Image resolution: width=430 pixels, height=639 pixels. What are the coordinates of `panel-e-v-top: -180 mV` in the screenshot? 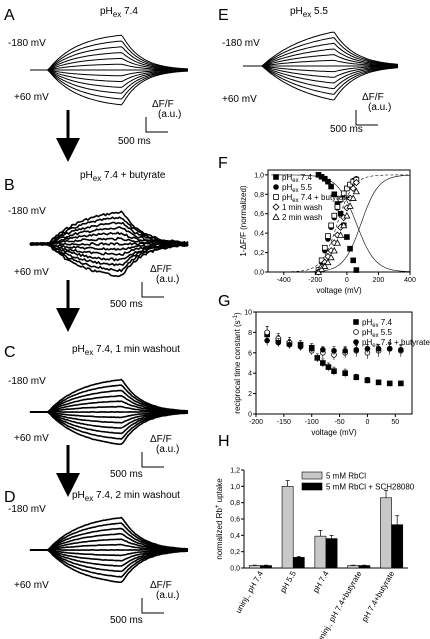 It's located at (241, 43).